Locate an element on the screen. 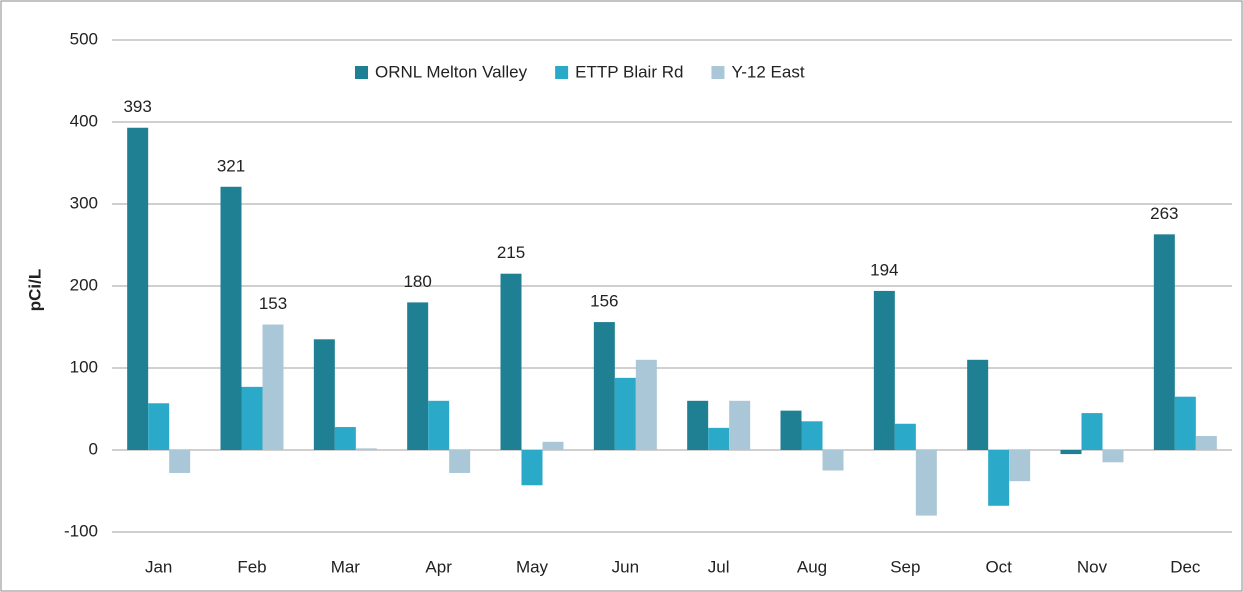 This screenshot has width=1243, height=592. x-tick-label: Feb is located at coordinates (251, 566).